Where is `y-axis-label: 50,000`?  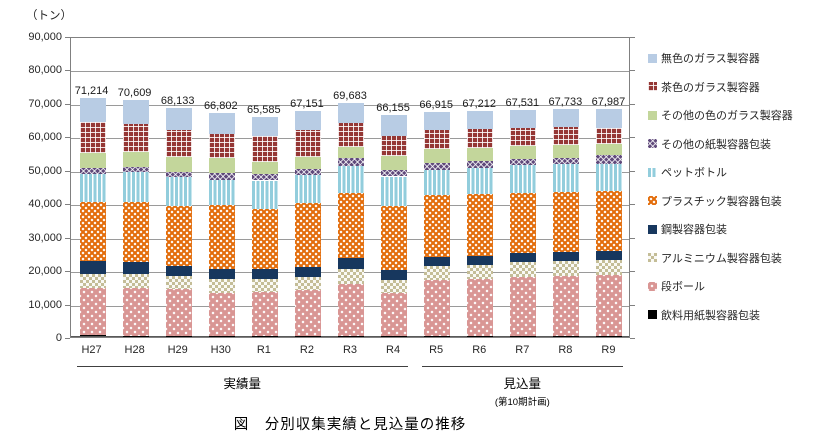 y-axis-label: 50,000 is located at coordinates (45, 170).